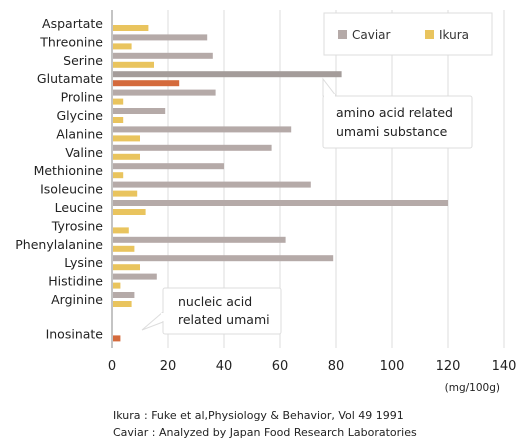 This screenshot has height=441, width=520. What do you see at coordinates (211, 311) in the screenshot?
I see `callout-nucleic-acid: nucleic acid related umami` at bounding box center [211, 311].